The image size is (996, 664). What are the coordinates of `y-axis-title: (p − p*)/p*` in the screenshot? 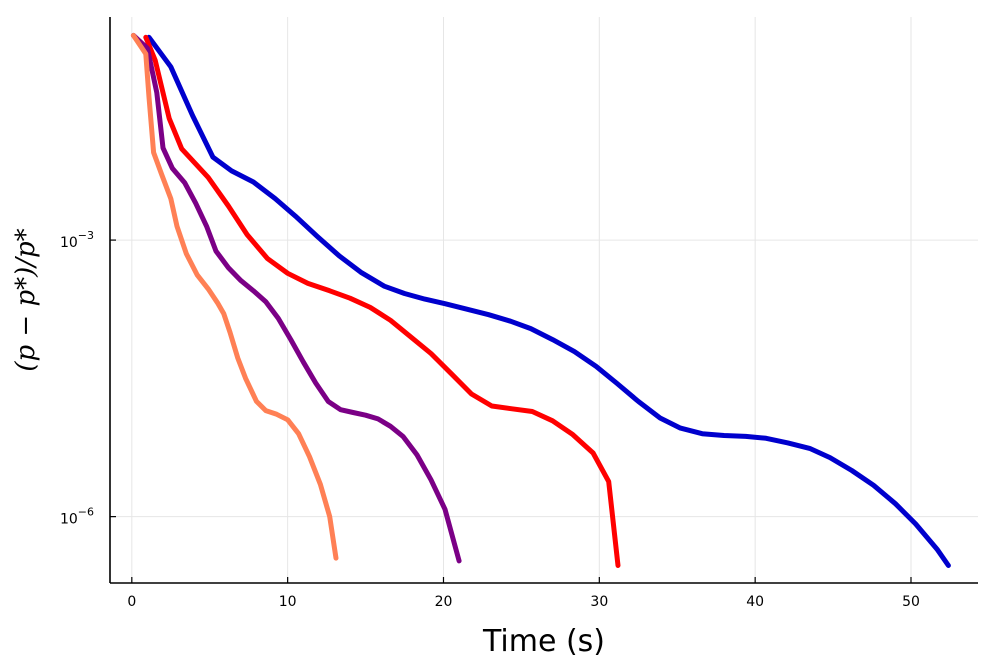 It's located at (26, 299).